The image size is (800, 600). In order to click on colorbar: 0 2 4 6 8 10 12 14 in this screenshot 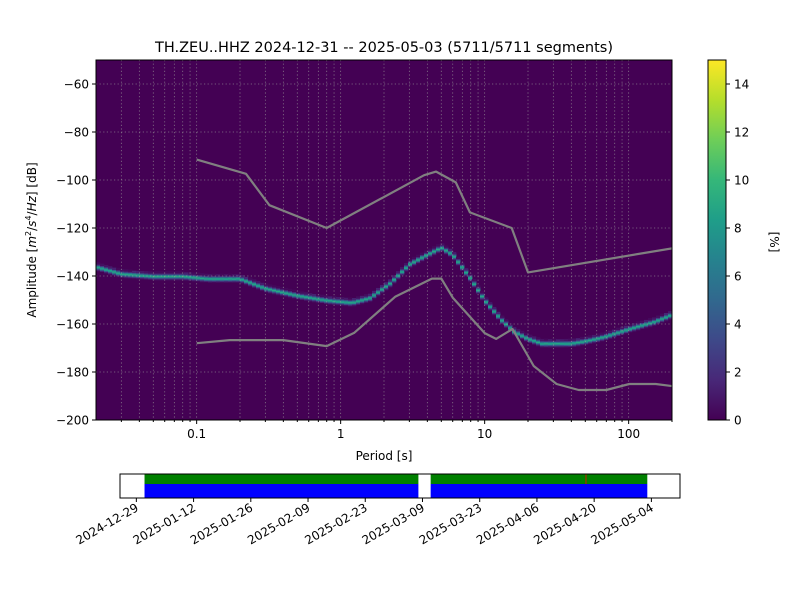, I will do `click(728, 243)`.